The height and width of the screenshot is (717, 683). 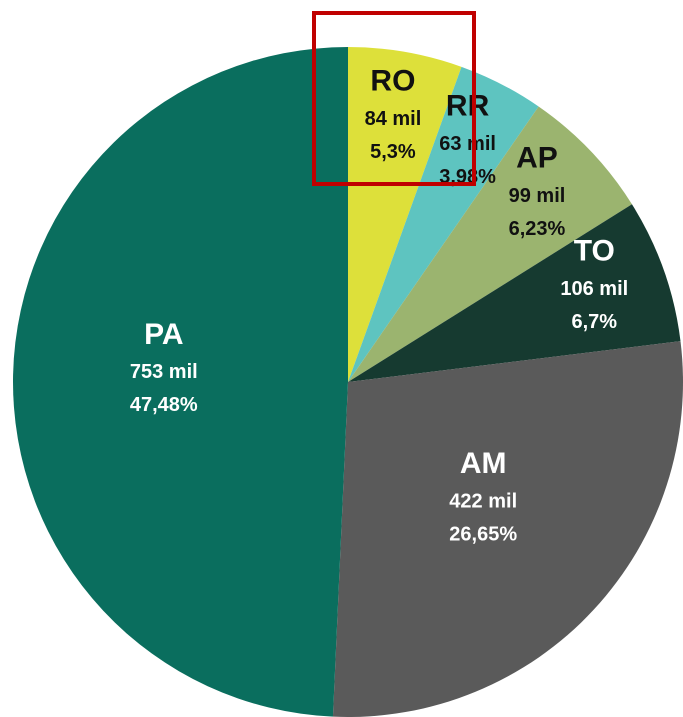 What do you see at coordinates (483, 463) in the screenshot?
I see `category-label: AM` at bounding box center [483, 463].